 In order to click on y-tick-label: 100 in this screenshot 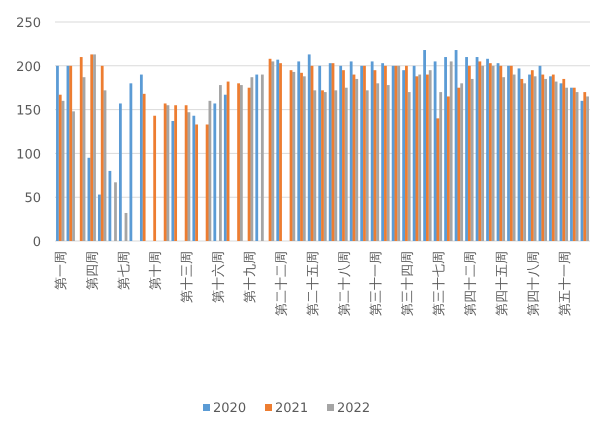, I will do `click(28, 154)`.